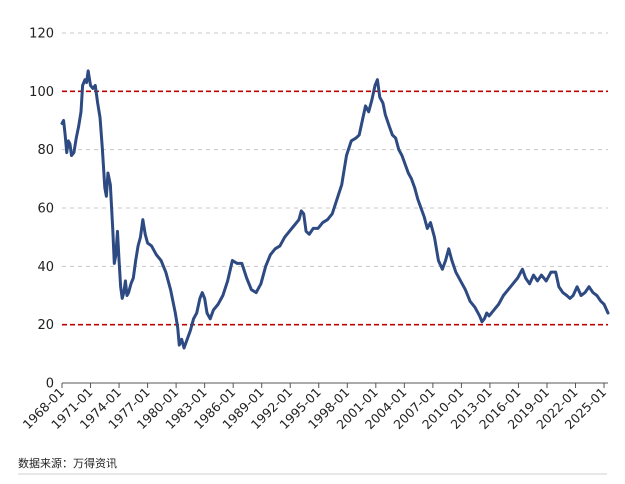  What do you see at coordinates (67, 463) in the screenshot?
I see `source-note: 数据来源：万得资讯` at bounding box center [67, 463].